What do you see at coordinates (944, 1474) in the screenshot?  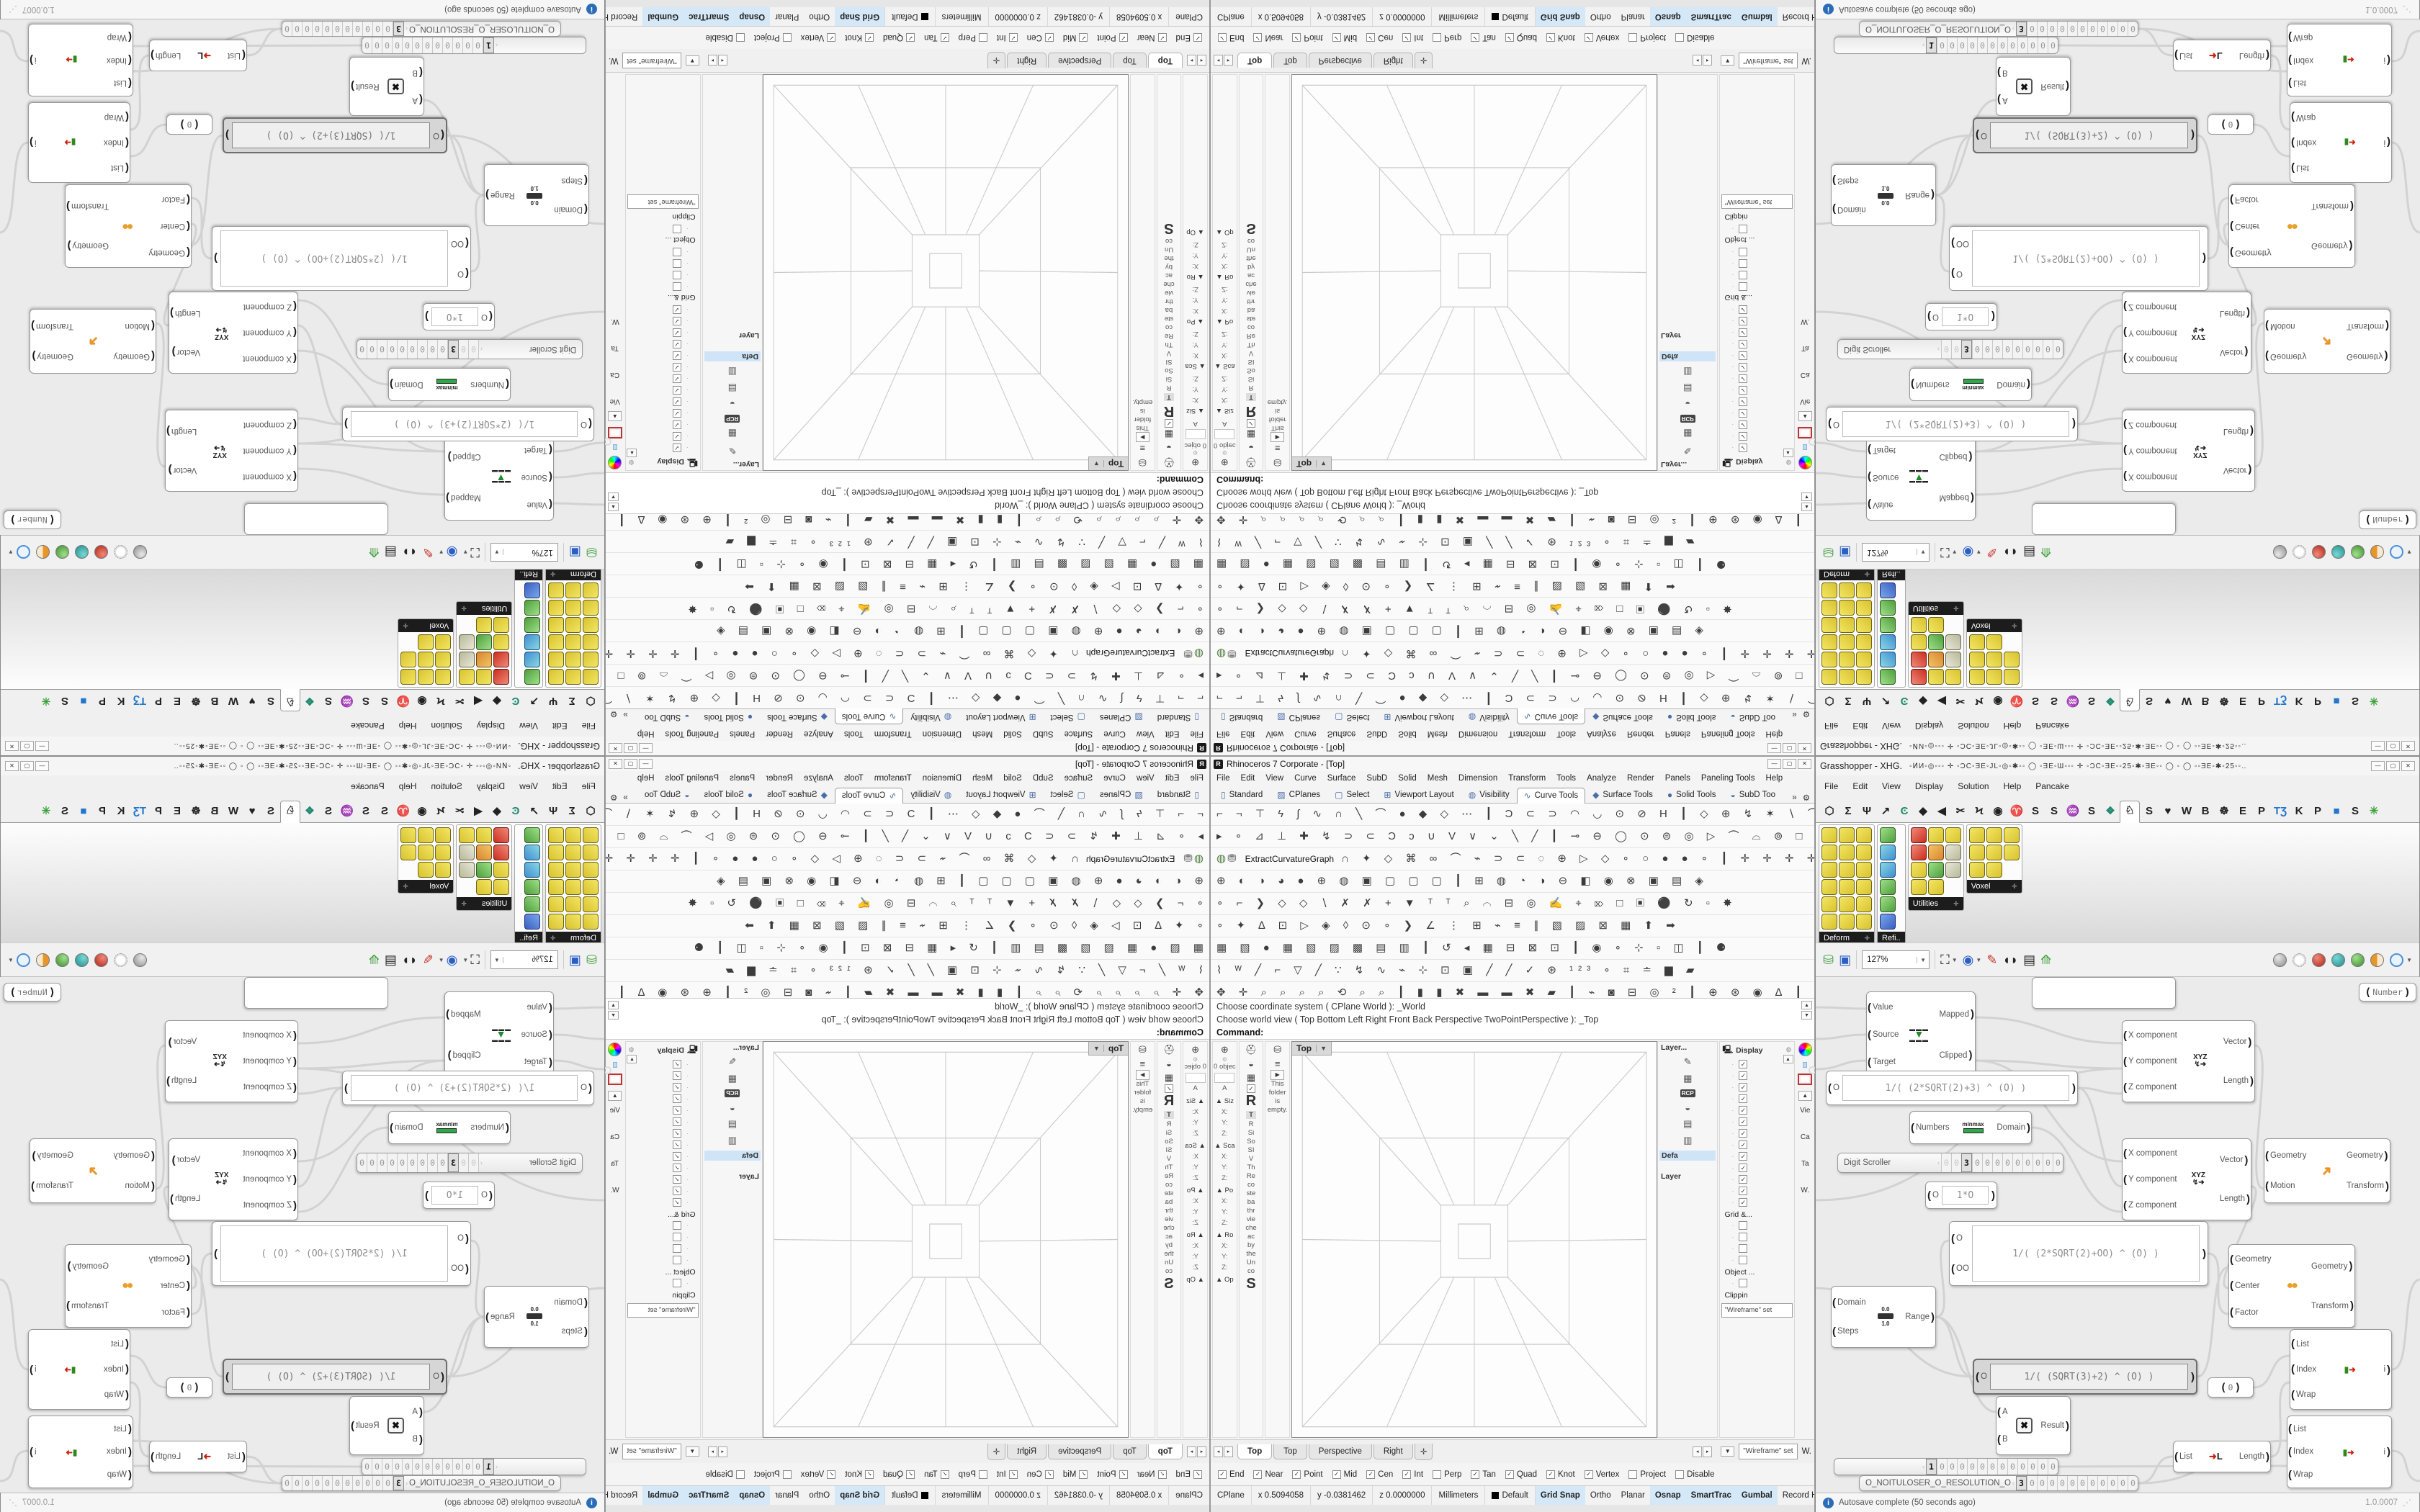 I see `osnap-tan-checkbox: ✓` at bounding box center [944, 1474].